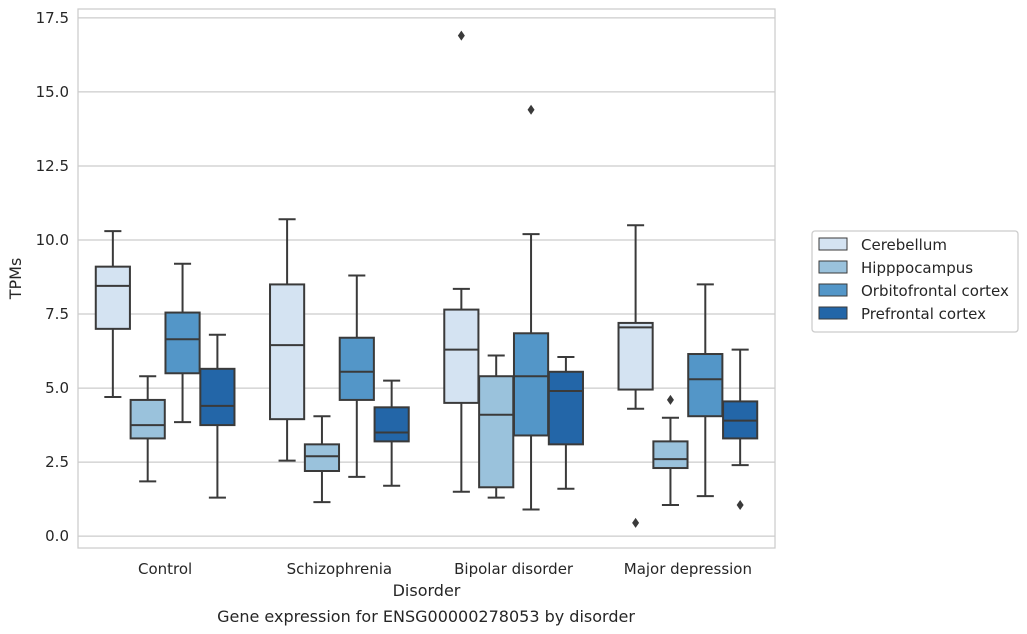 The width and height of the screenshot is (1027, 634). I want to click on y-tick-label: 2.5, so click(57, 462).